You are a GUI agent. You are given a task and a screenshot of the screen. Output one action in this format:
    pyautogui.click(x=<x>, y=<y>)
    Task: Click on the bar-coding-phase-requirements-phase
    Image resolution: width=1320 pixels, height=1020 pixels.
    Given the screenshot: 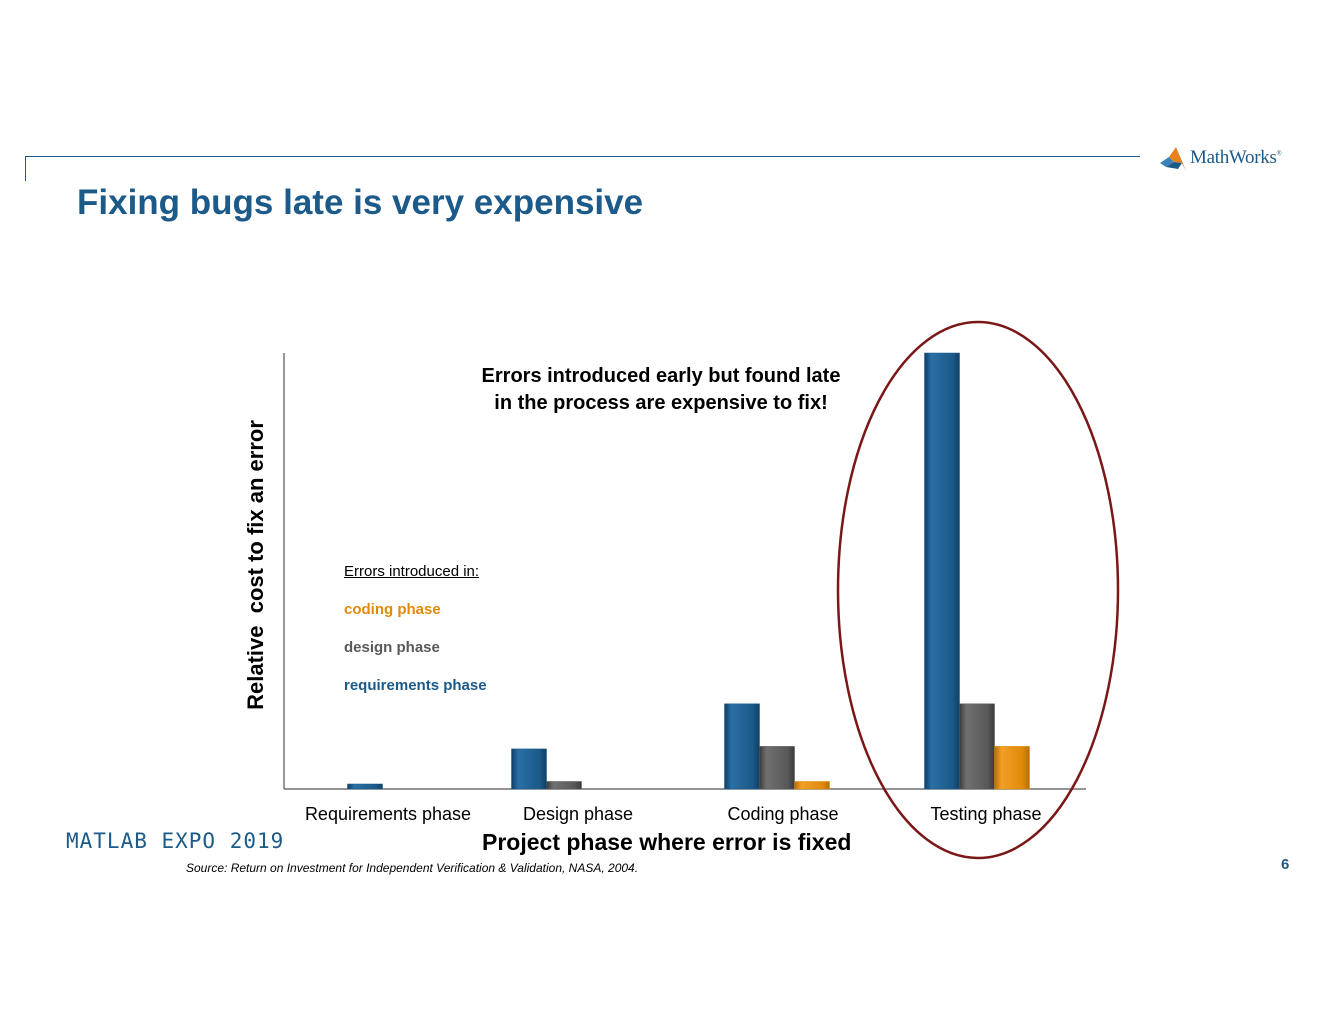 What is the action you would take?
    pyautogui.click(x=742, y=746)
    